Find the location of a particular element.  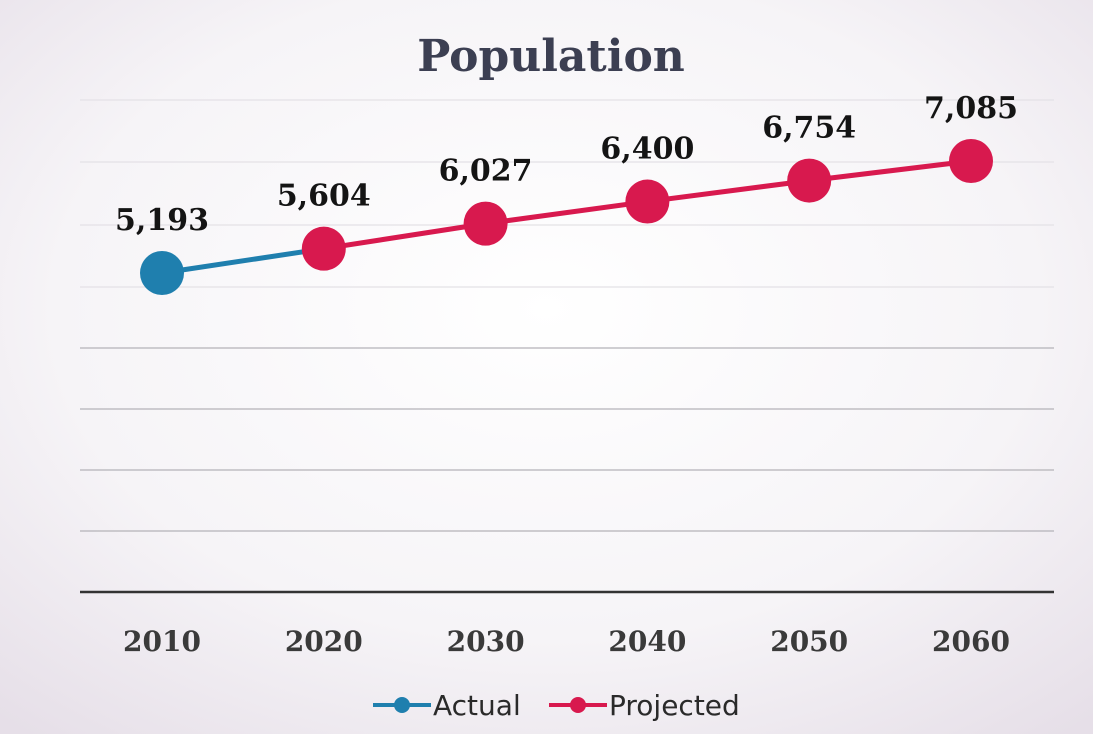

series-line is located at coordinates (243, 261).